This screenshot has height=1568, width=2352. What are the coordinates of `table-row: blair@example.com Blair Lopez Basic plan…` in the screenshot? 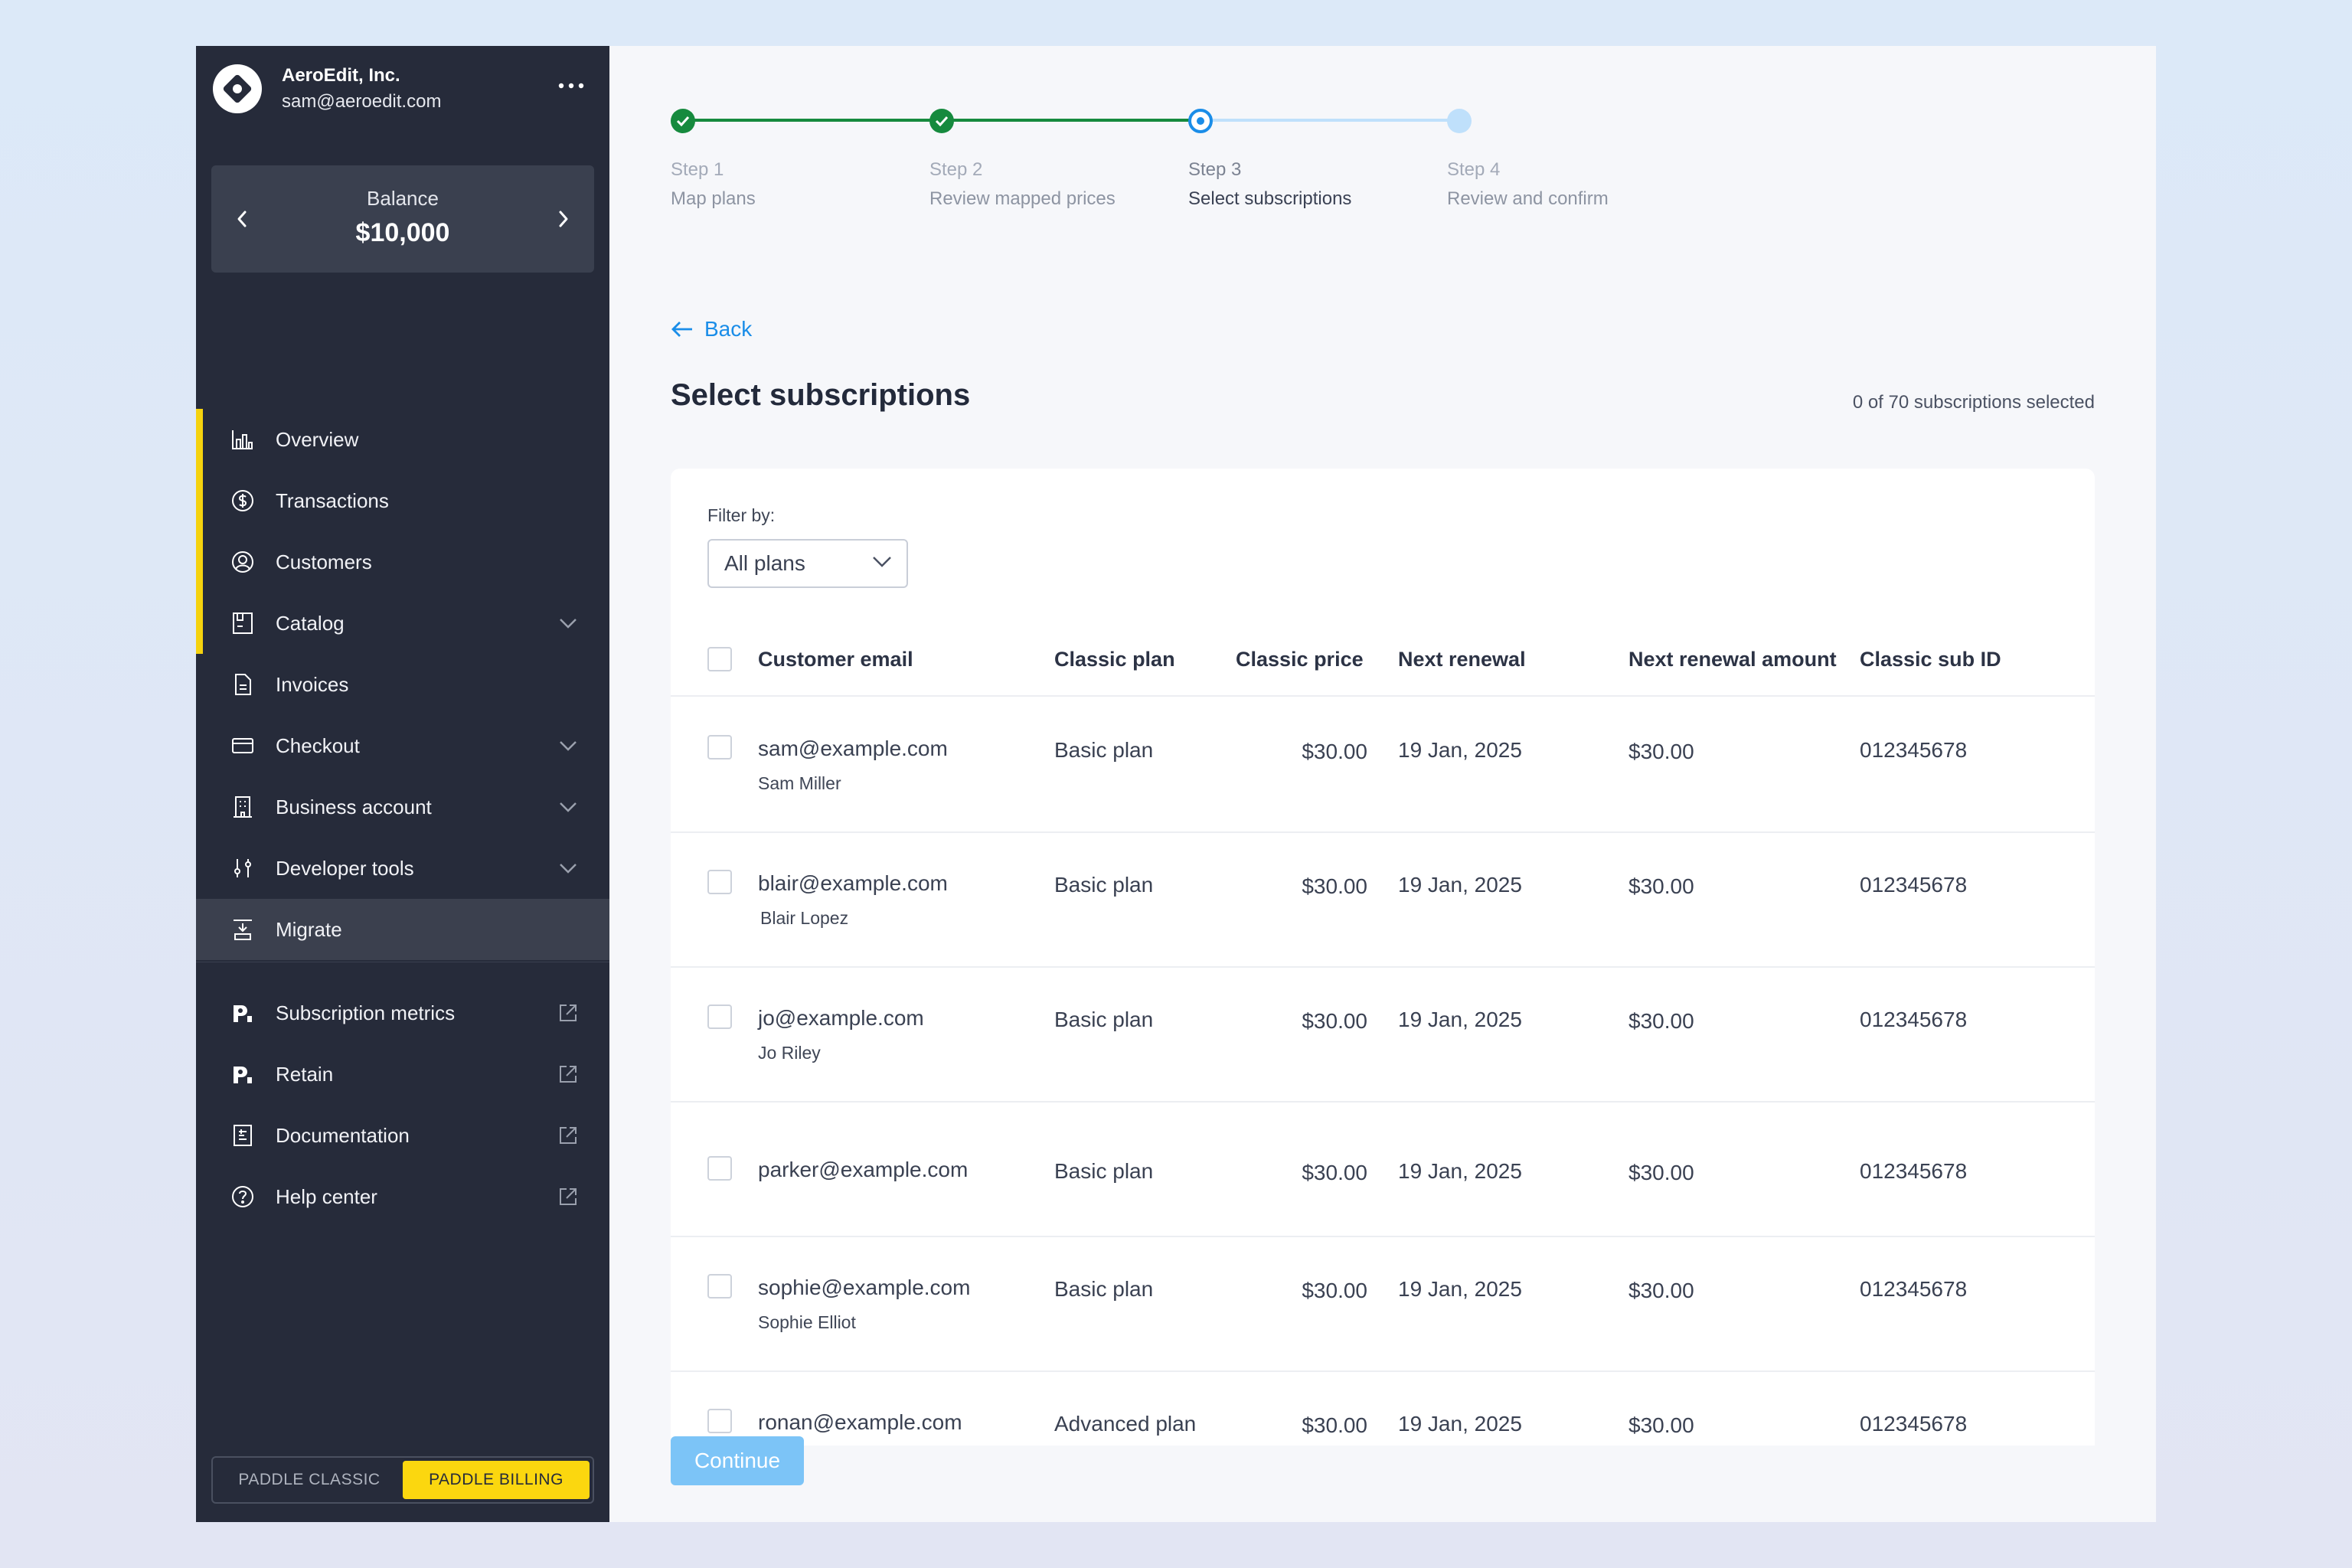 It's located at (1383, 900).